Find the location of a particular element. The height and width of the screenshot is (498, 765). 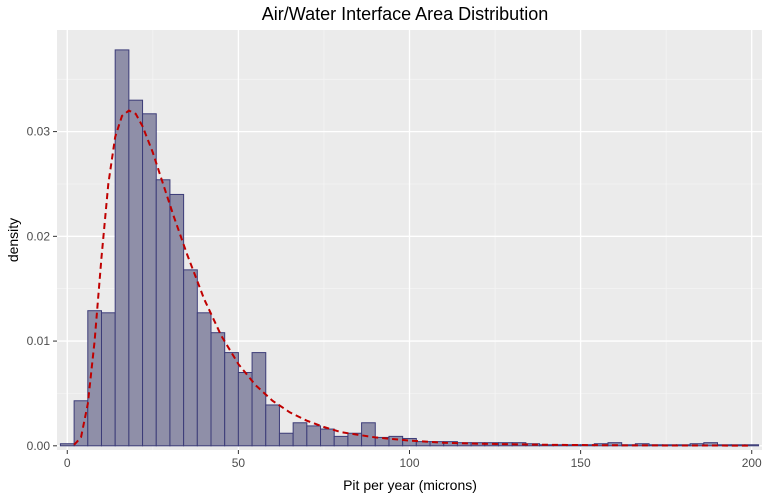

x-tick-label: 0 is located at coordinates (67, 463).